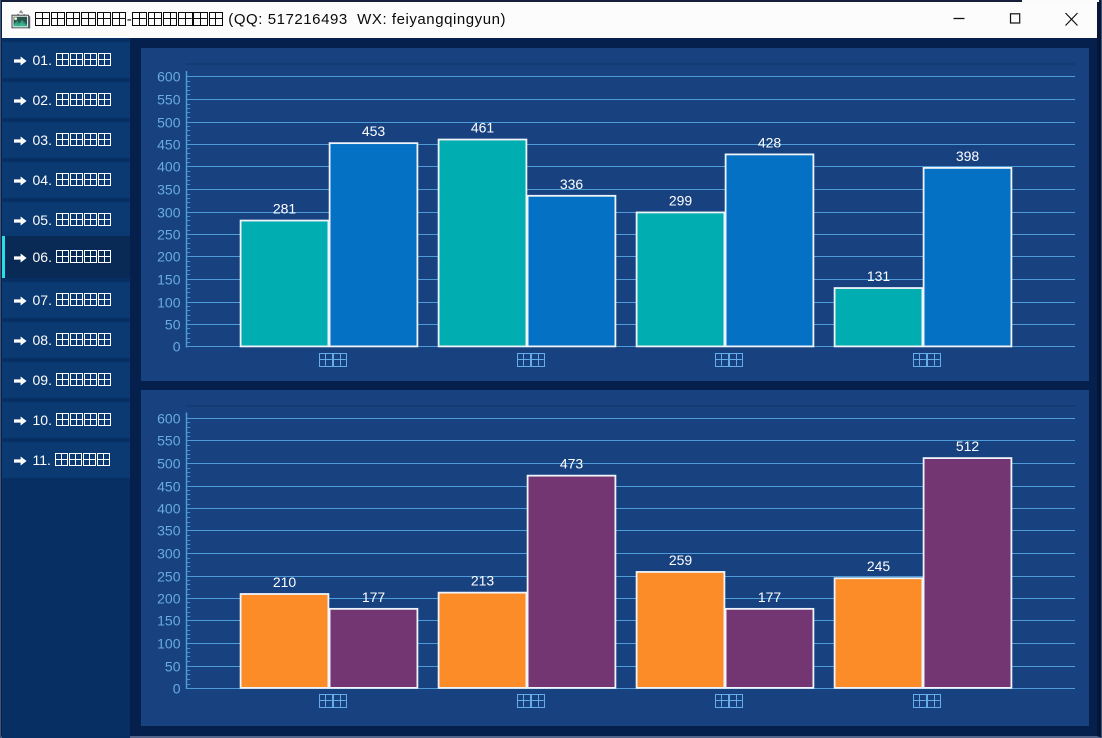 This screenshot has height=738, width=1102. Describe the element at coordinates (572, 464) in the screenshot. I see `svg-text: 473` at that location.